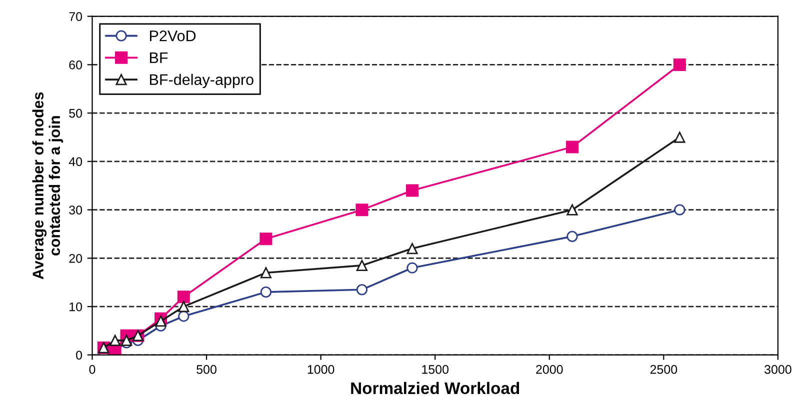 The width and height of the screenshot is (802, 408). Describe the element at coordinates (75, 113) in the screenshot. I see `y-tick-label: 50` at that location.